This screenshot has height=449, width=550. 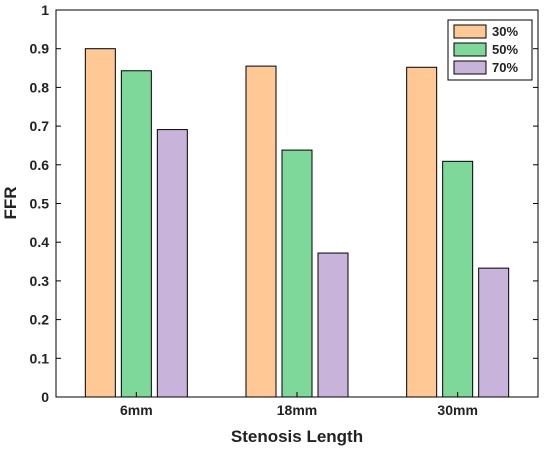 What do you see at coordinates (333, 325) in the screenshot?
I see `bar-18mm-70pct` at bounding box center [333, 325].